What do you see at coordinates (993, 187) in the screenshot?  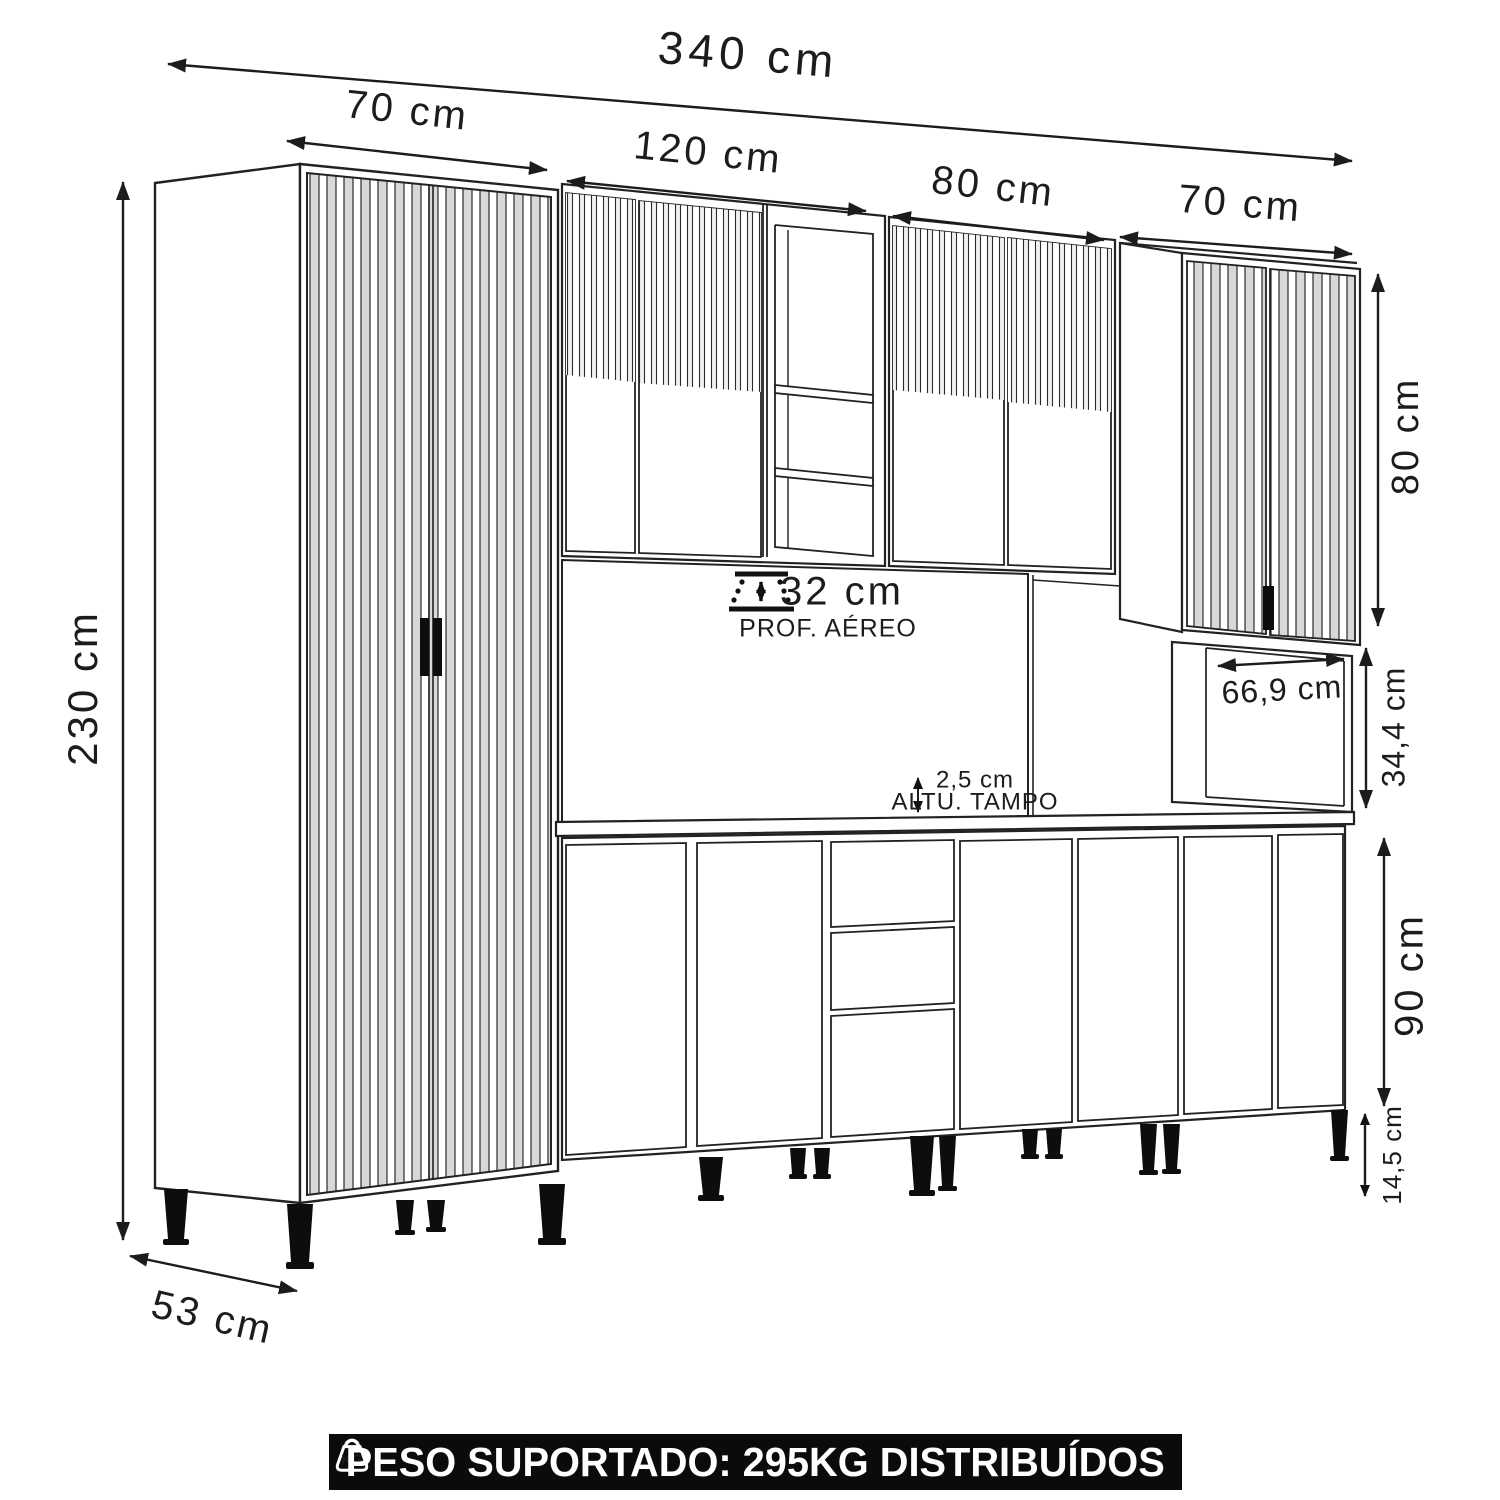 I see `dim-right-upper-width-label: 80 cm` at bounding box center [993, 187].